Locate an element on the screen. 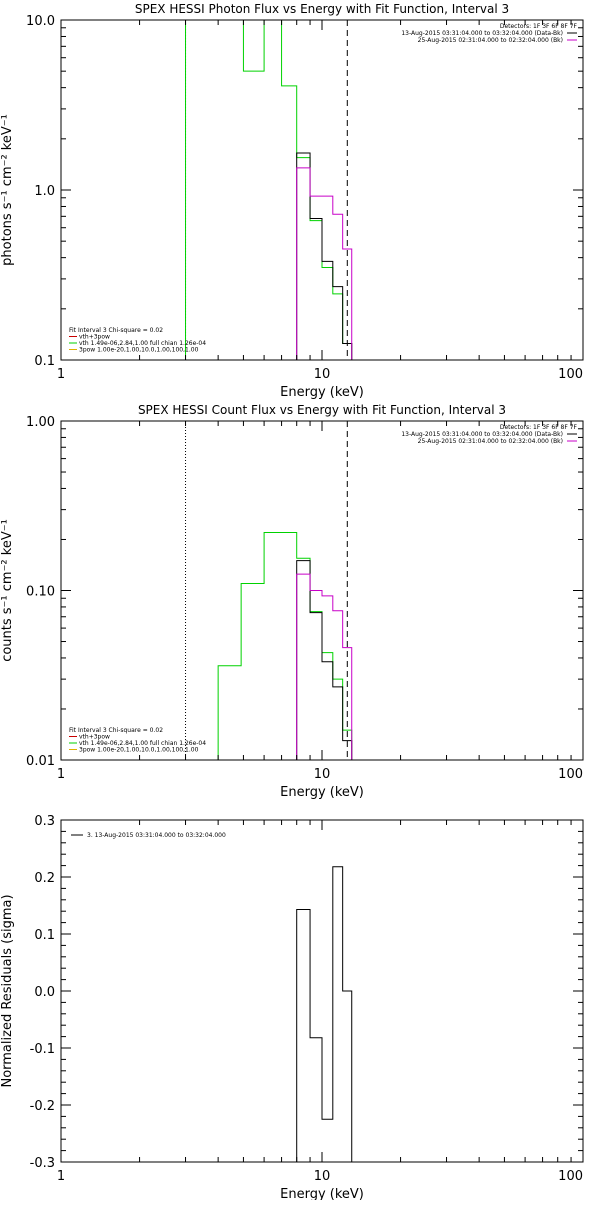  y-tick-label: 0.2 is located at coordinates (44, 878).